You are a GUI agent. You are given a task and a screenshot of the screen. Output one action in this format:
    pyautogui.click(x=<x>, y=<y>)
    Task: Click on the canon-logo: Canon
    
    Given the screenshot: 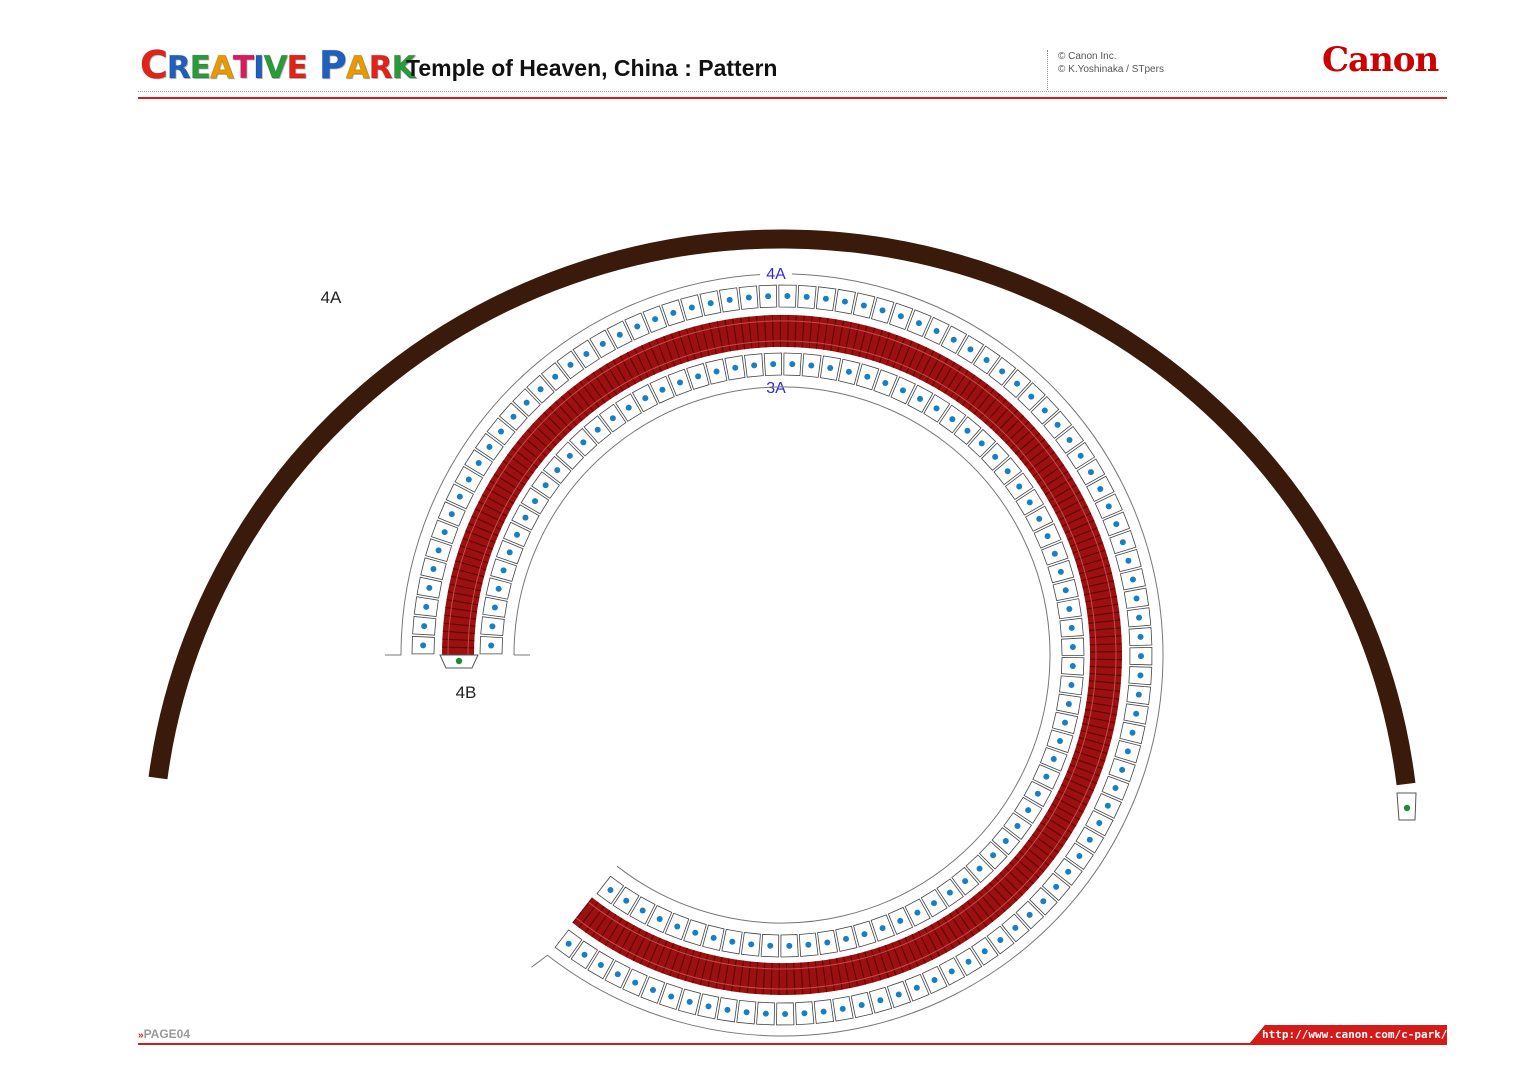 What is the action you would take?
    pyautogui.click(x=1380, y=60)
    